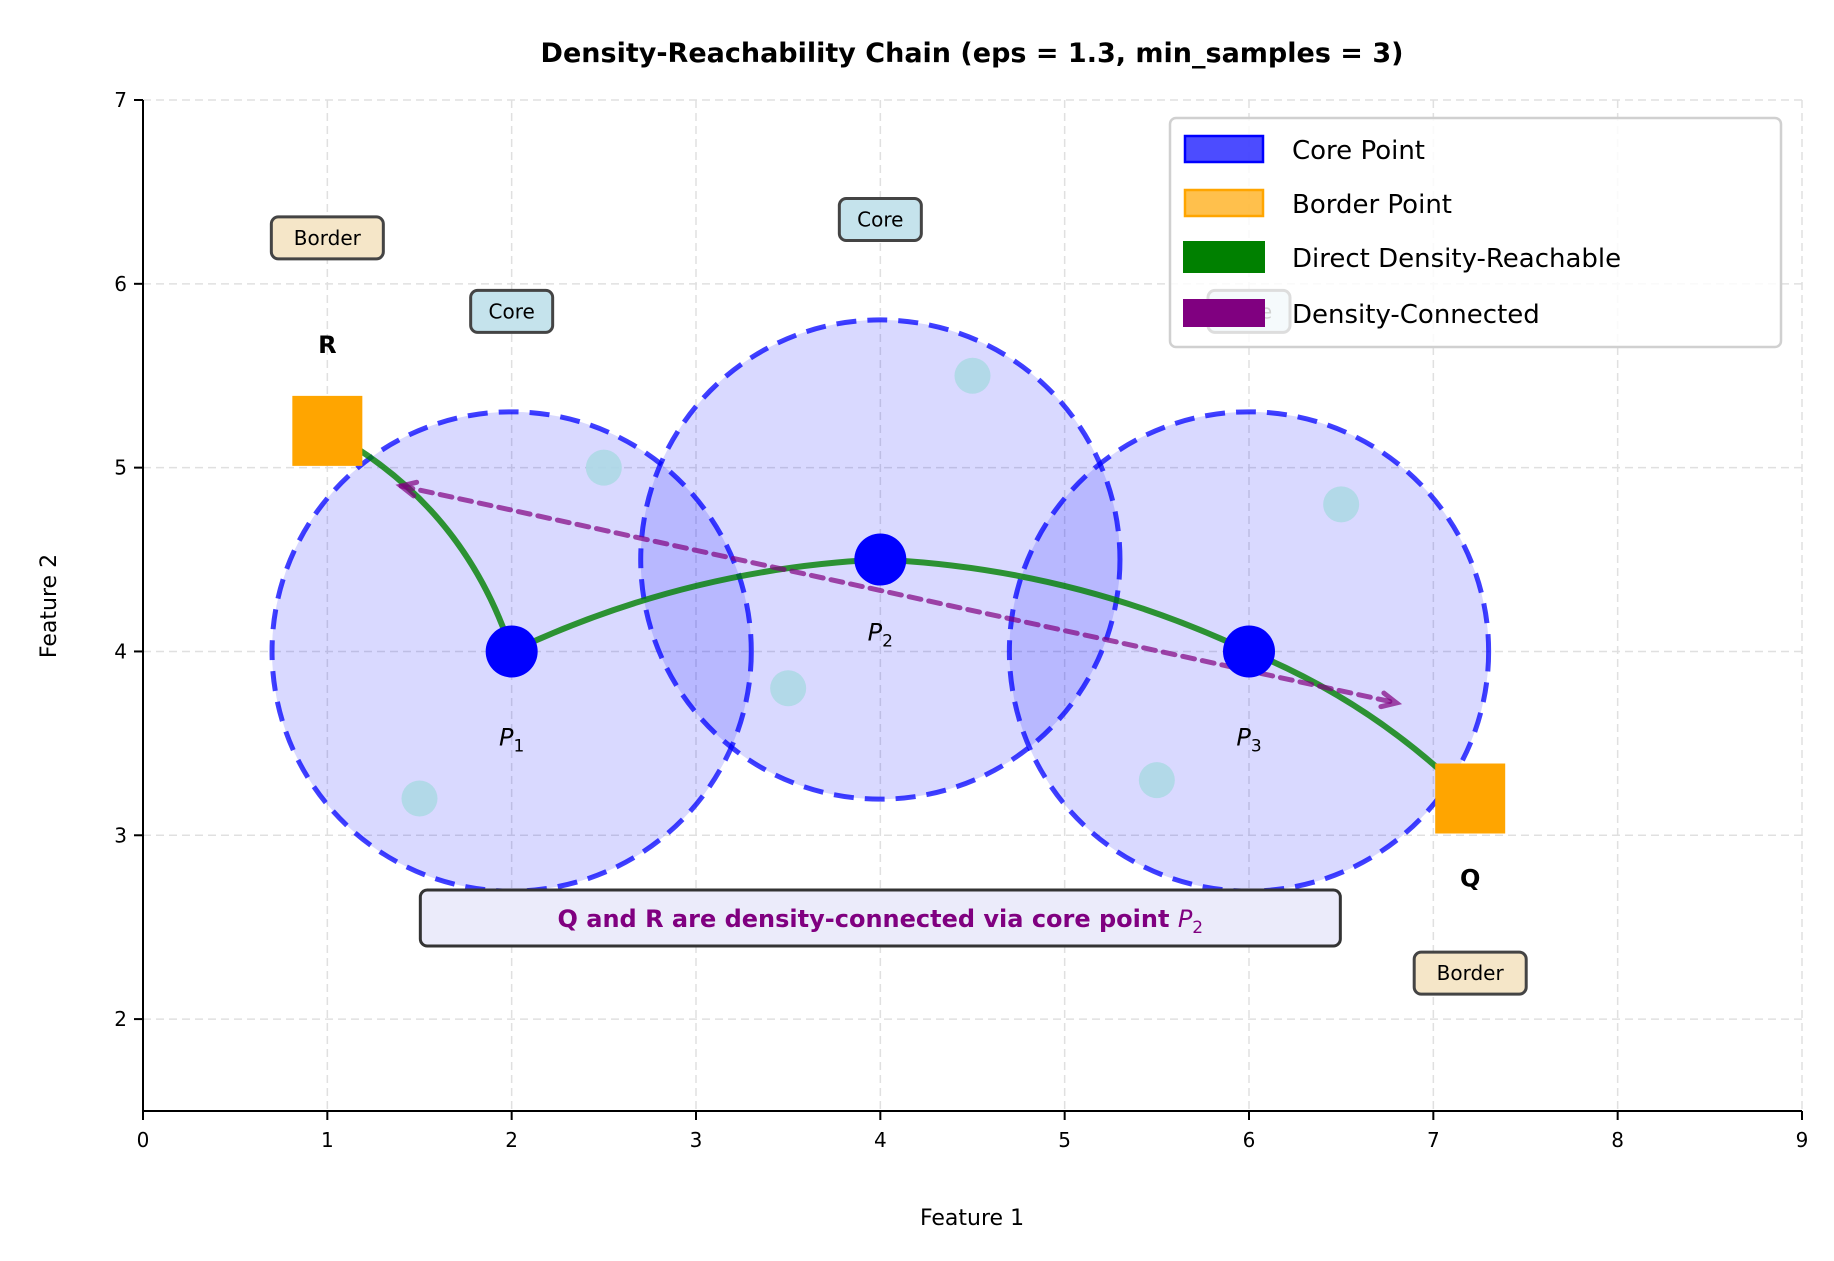 This screenshot has width=1834, height=1261. I want to click on core-point-label: P3, so click(1248, 739).